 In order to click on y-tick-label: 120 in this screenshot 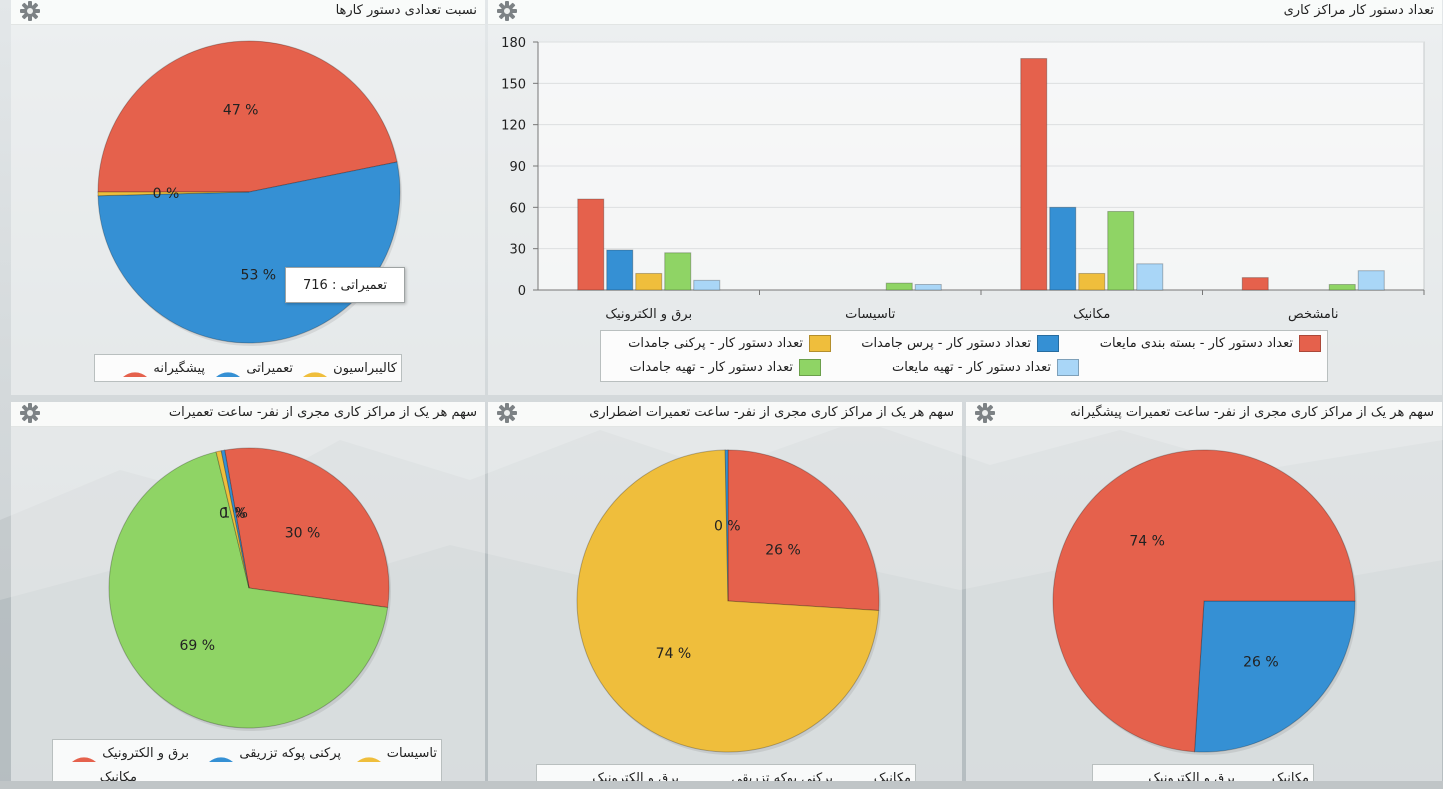, I will do `click(513, 126)`.